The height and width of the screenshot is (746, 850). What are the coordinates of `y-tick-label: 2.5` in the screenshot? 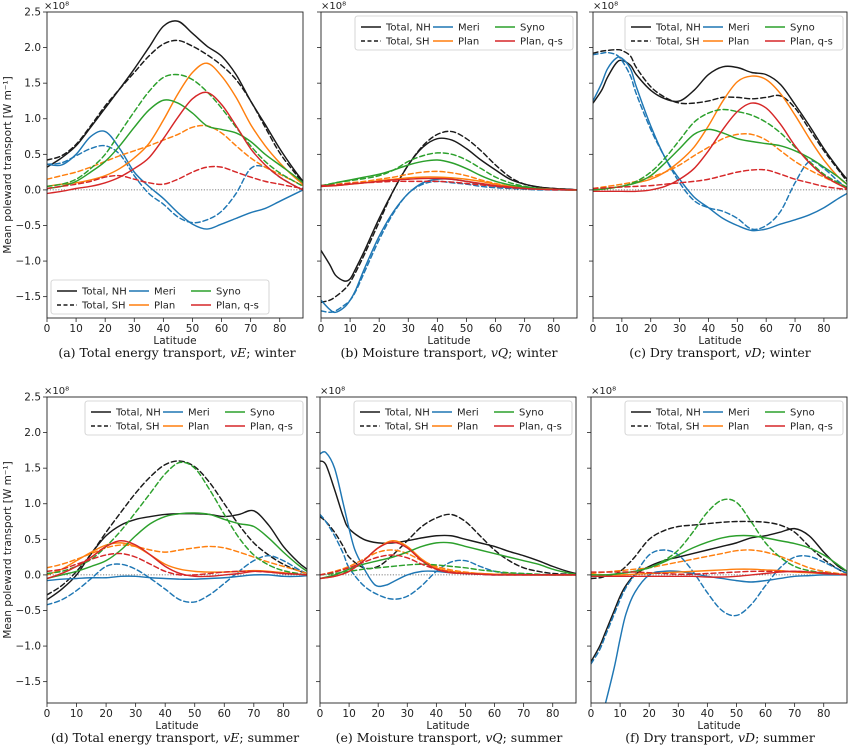 It's located at (32, 398).